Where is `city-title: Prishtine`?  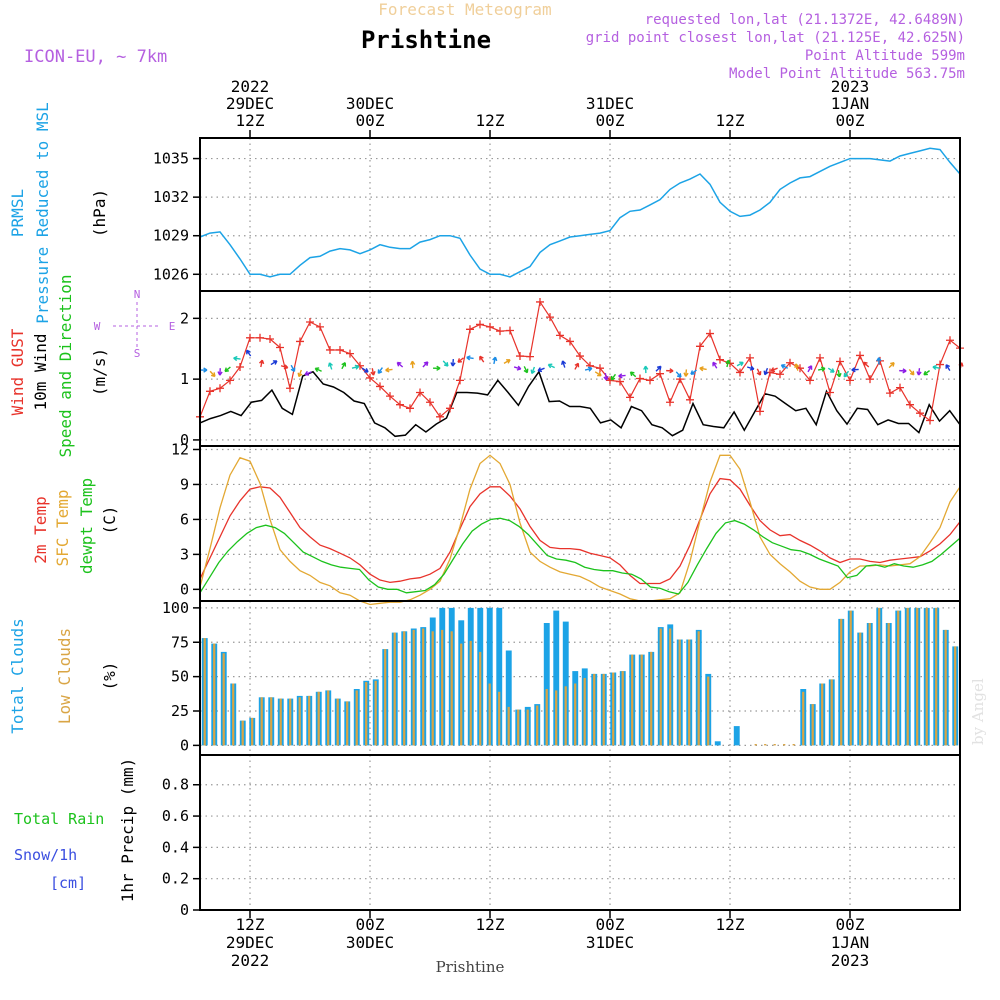 city-title: Prishtine is located at coordinates (426, 40).